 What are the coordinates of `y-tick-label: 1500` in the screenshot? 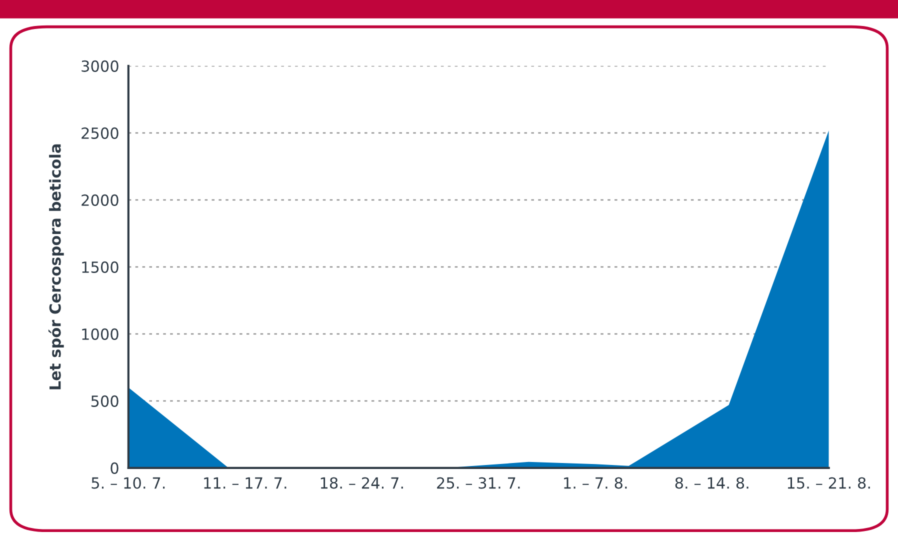 It's located at (100, 267).